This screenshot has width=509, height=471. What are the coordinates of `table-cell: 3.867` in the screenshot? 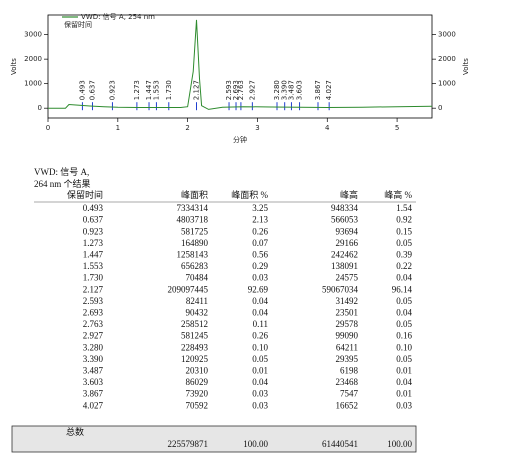 It's located at (93, 394).